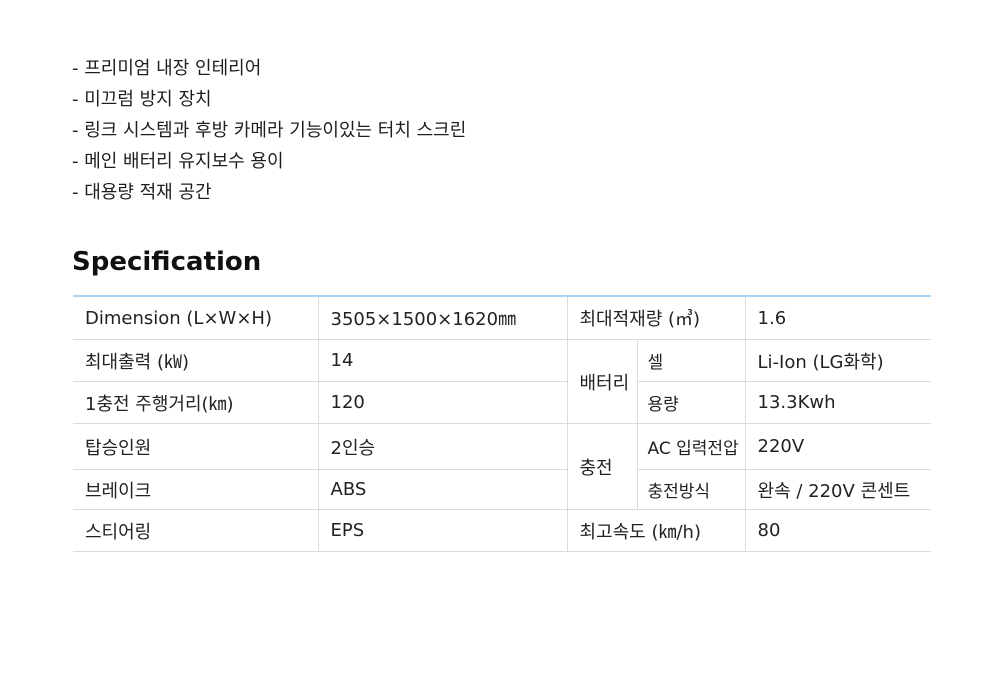  Describe the element at coordinates (178, 161) in the screenshot. I see `feature-item: - 메인 배터리 유지보수 용이` at that location.